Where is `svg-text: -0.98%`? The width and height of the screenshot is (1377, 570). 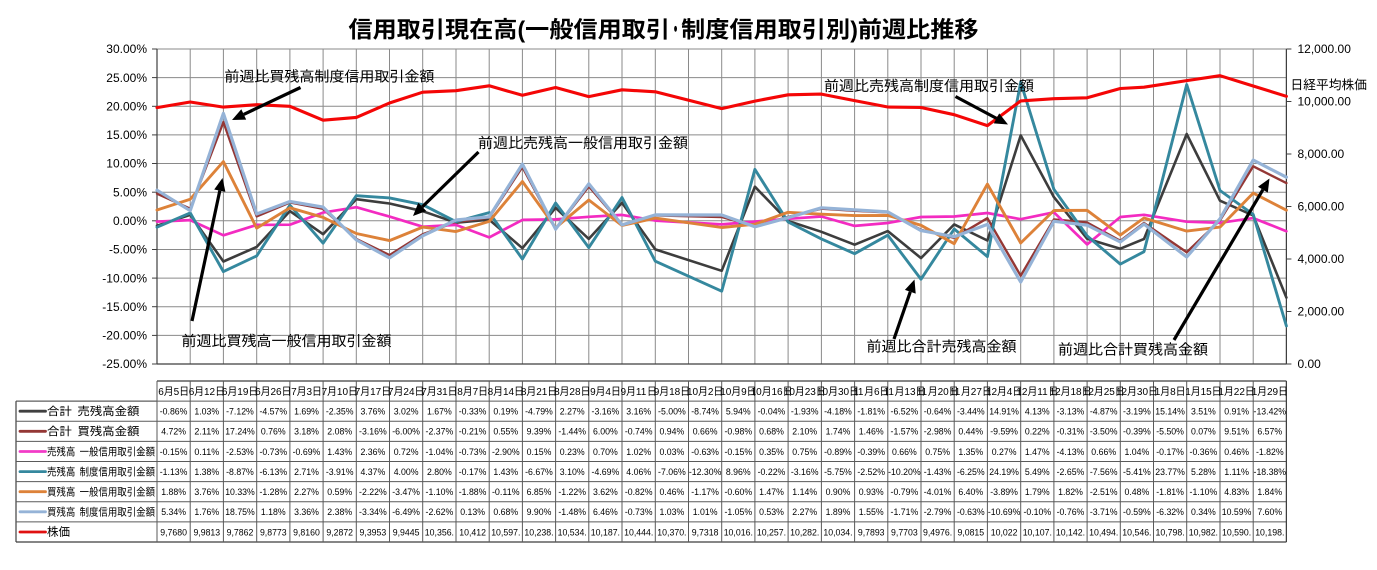
svg-text: -0.98% is located at coordinates (738, 432).